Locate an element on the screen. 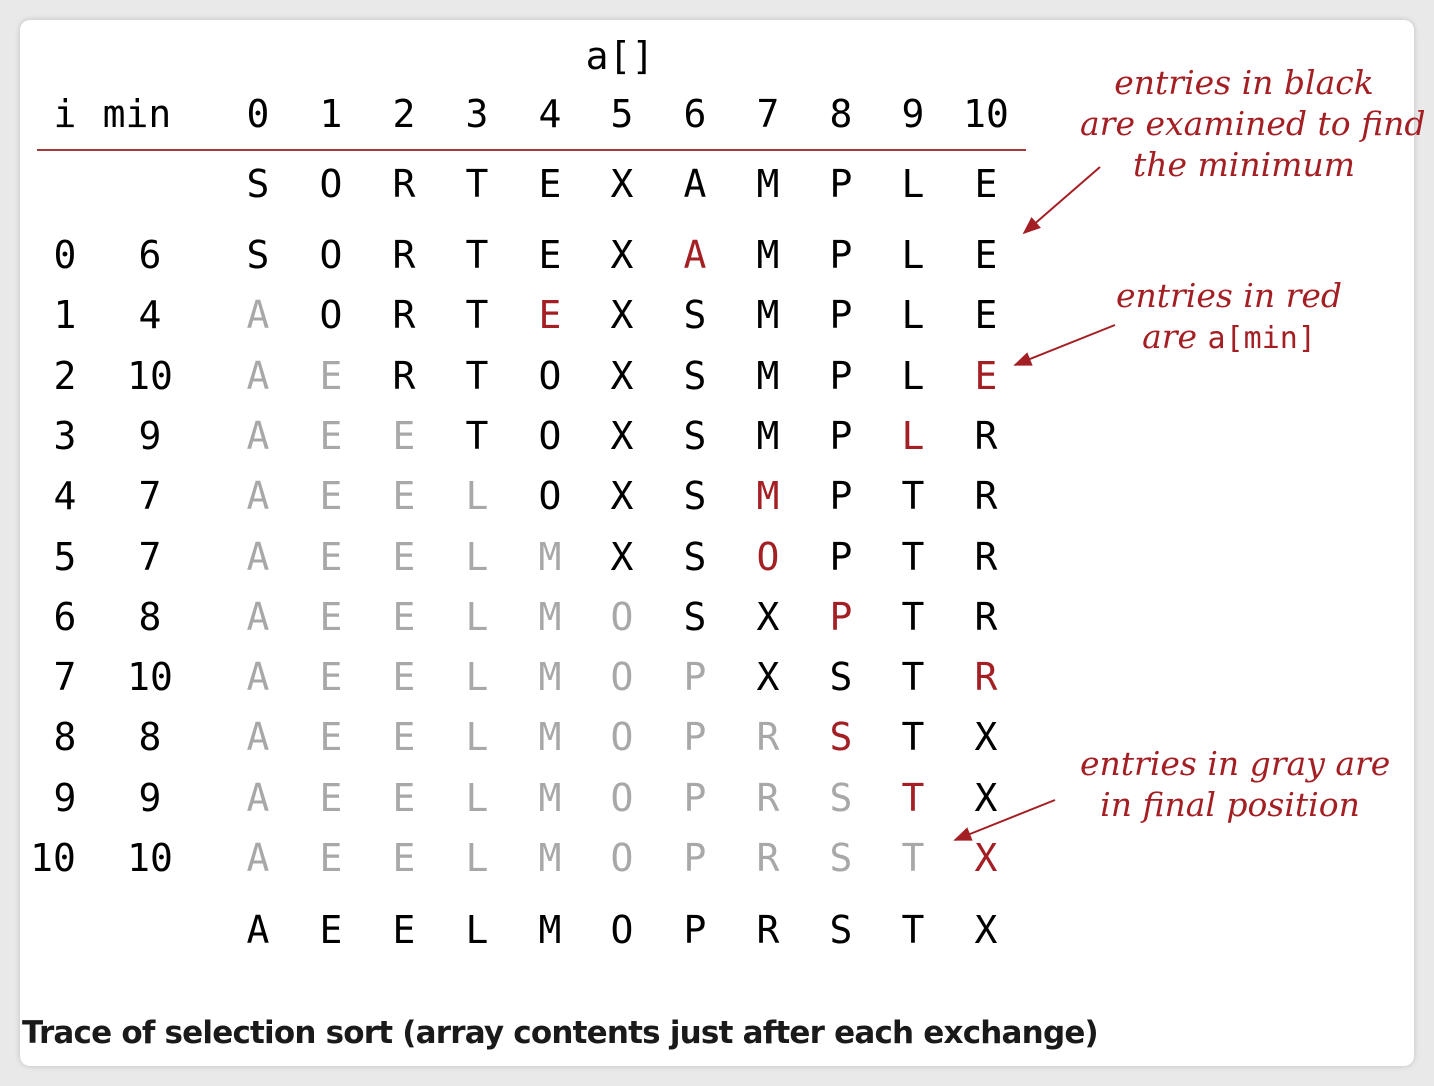 Image resolution: width=1434 pixels, height=1086 pixels. sorted-cell: X is located at coordinates (986, 930).